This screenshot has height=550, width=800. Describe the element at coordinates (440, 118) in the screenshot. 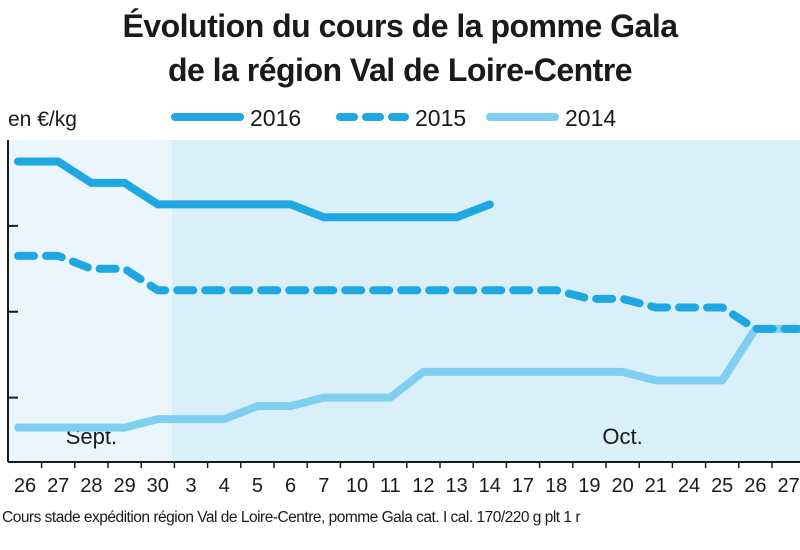

I see `legend-label-2015: 2015` at that location.